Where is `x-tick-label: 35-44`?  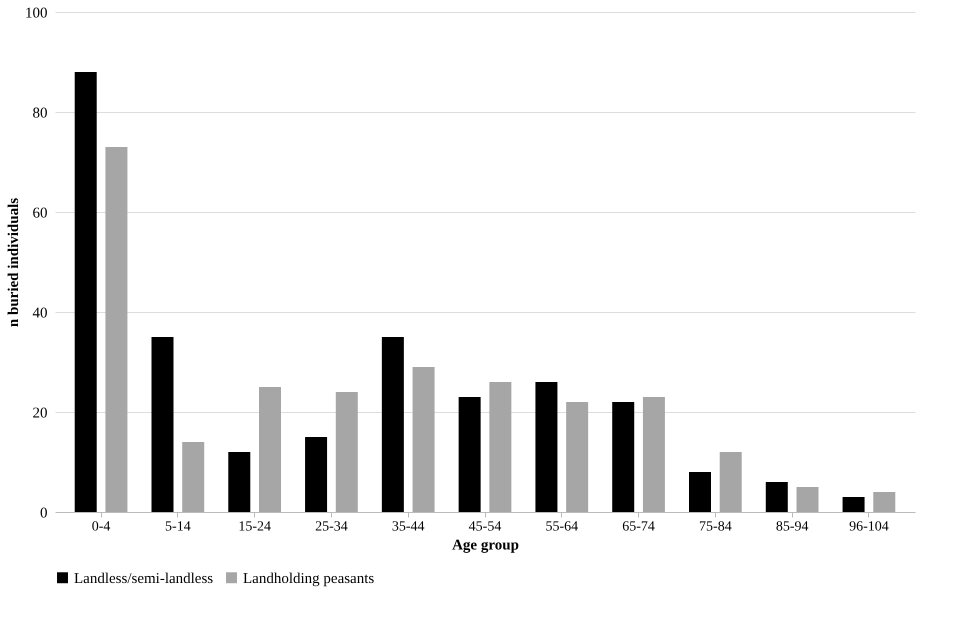 x-tick-label: 35-44 is located at coordinates (408, 527).